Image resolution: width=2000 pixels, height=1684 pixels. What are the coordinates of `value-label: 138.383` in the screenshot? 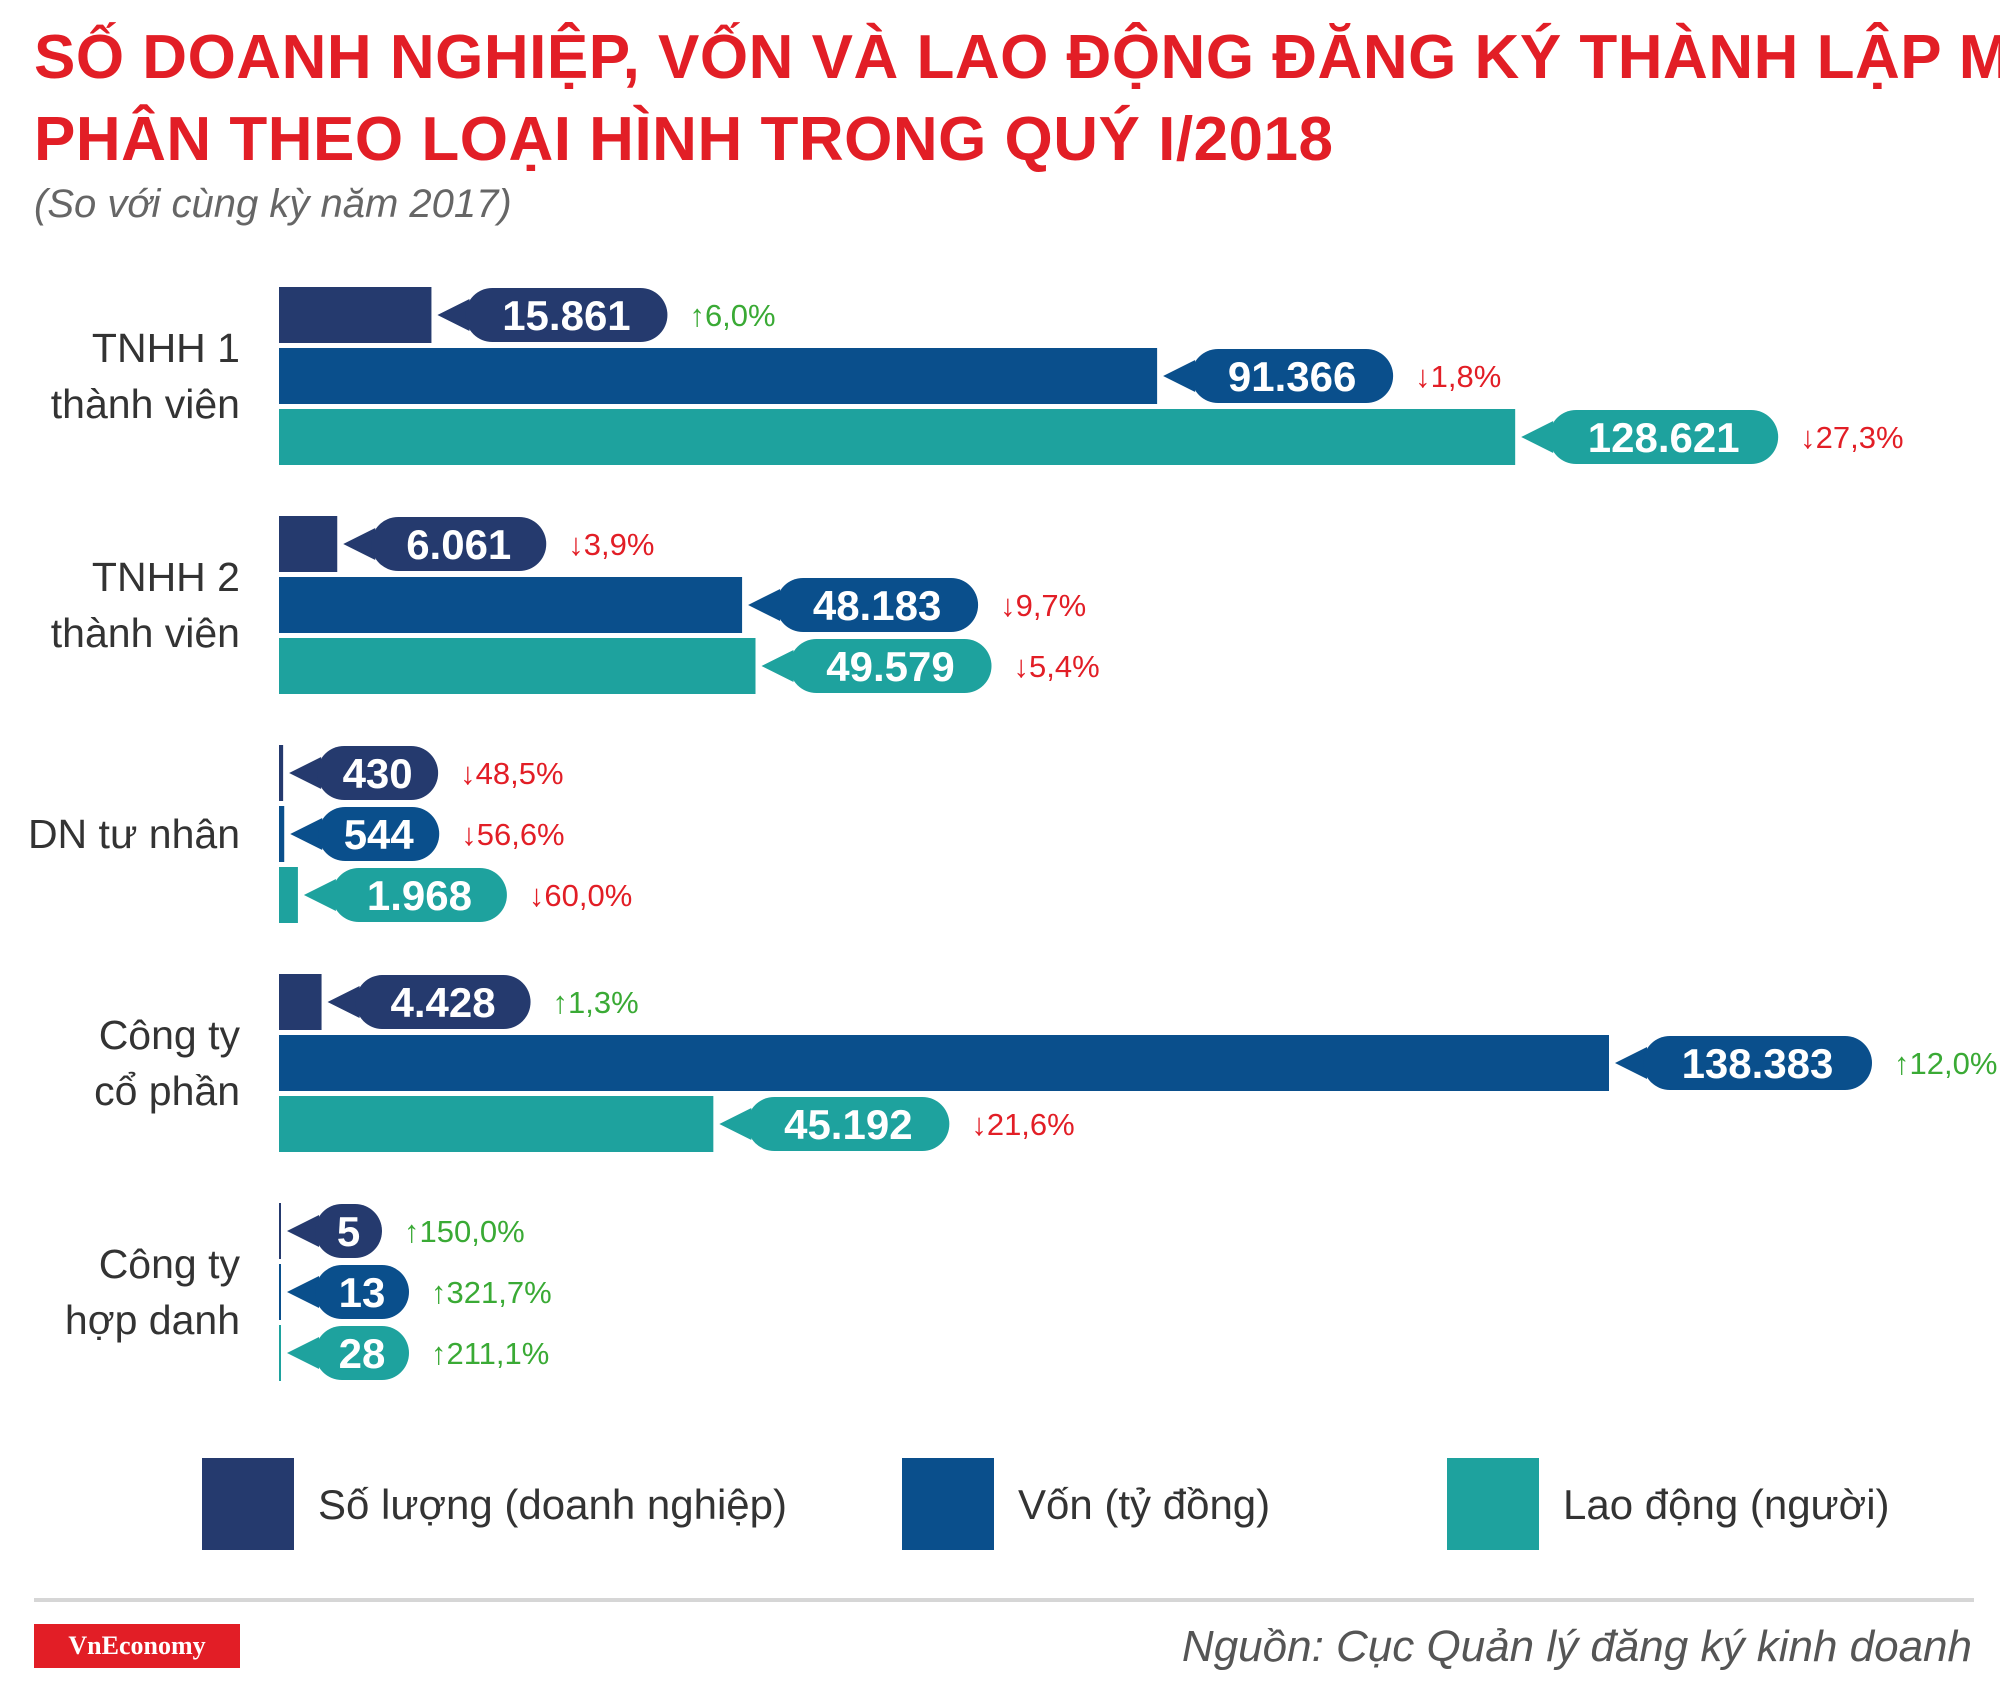 It's located at (1758, 1063).